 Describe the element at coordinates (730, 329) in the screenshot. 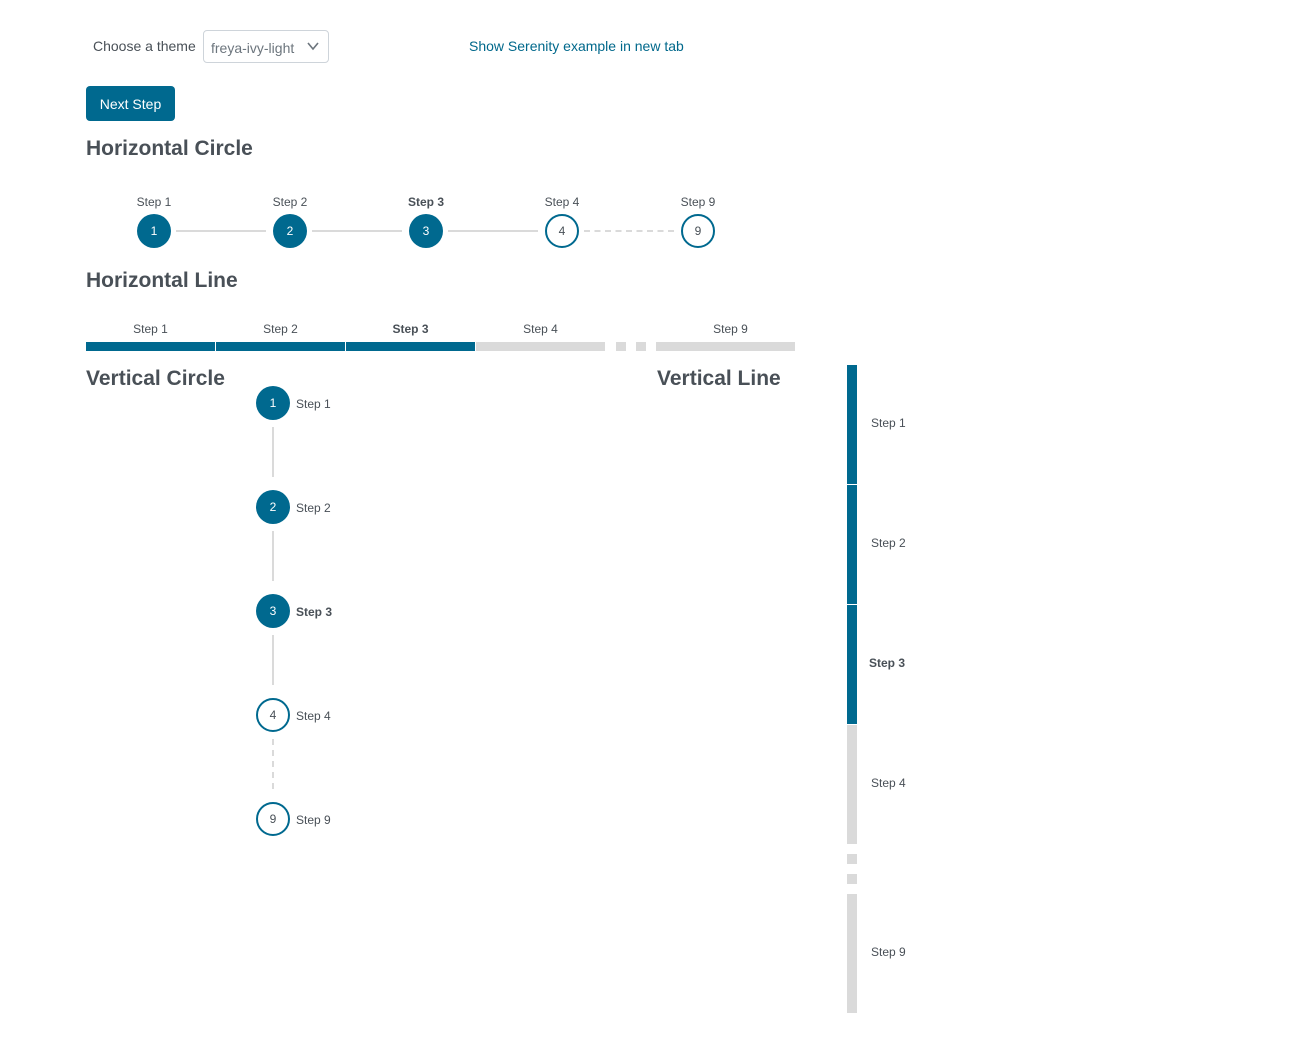

I see `hl-step-label: Step 9` at that location.